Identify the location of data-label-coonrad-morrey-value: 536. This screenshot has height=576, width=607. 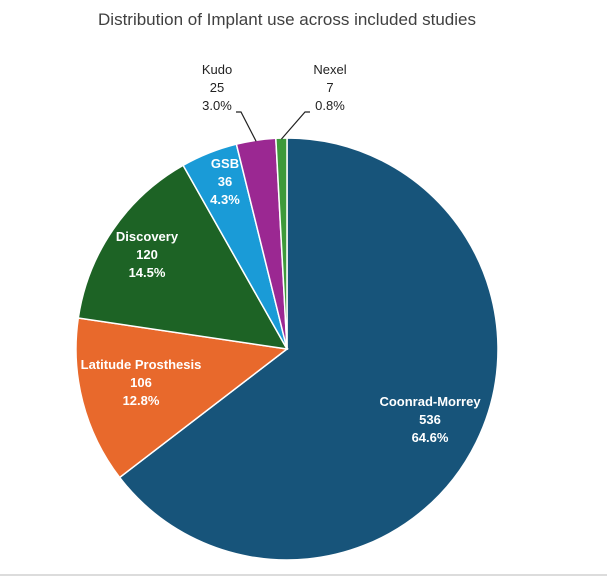
(430, 419).